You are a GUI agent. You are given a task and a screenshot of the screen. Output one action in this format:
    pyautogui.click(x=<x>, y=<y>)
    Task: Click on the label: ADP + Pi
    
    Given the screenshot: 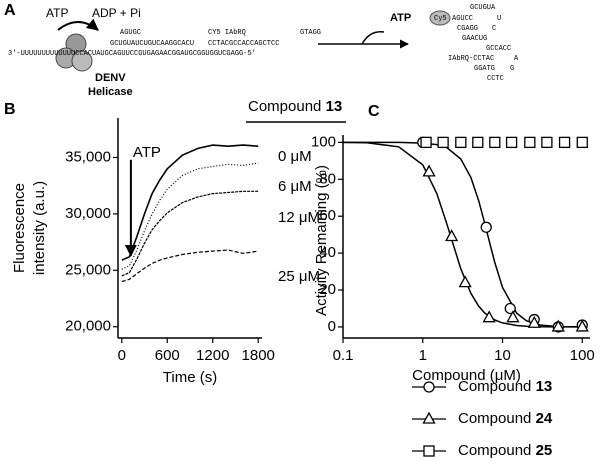 What is the action you would take?
    pyautogui.click(x=116, y=13)
    